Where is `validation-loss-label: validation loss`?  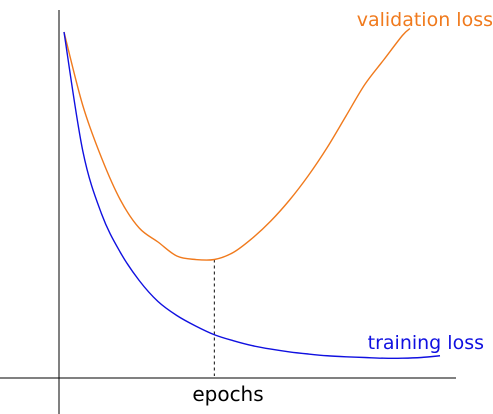 validation-loss-label: validation loss is located at coordinates (425, 20).